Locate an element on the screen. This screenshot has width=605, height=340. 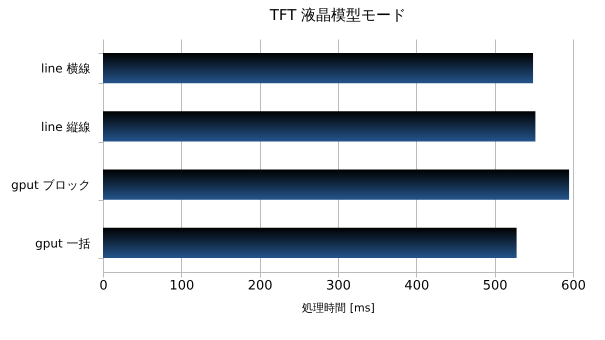
x-tick-label: 200 is located at coordinates (260, 286).